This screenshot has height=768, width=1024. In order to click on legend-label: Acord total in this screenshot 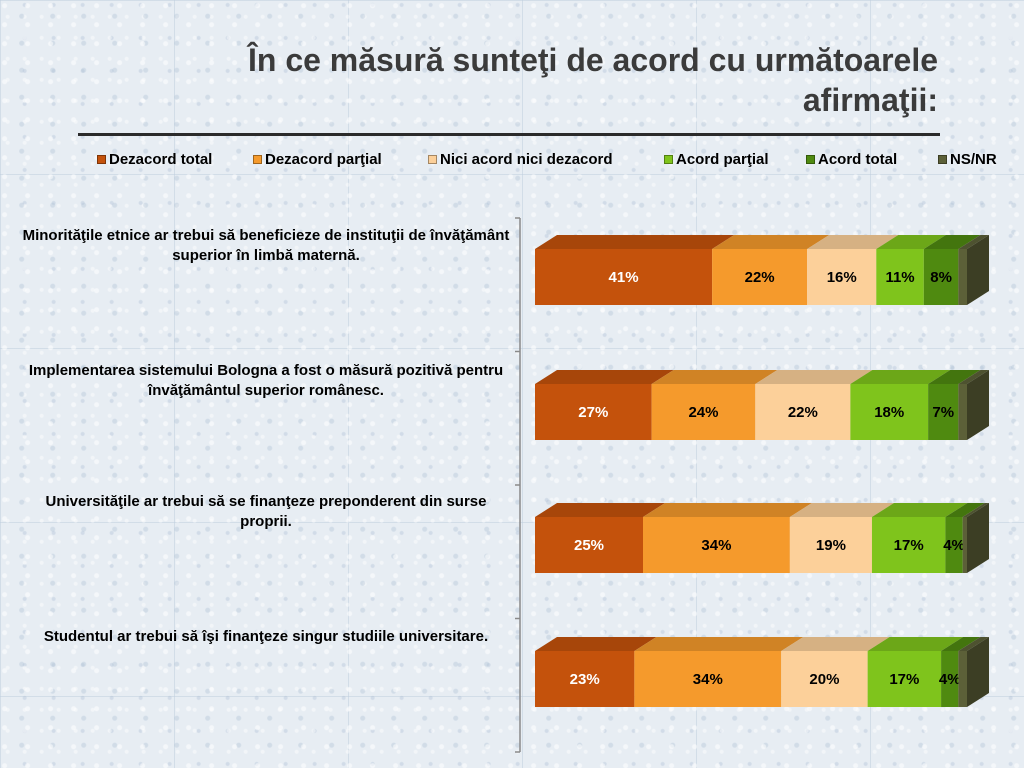, I will do `click(858, 159)`.